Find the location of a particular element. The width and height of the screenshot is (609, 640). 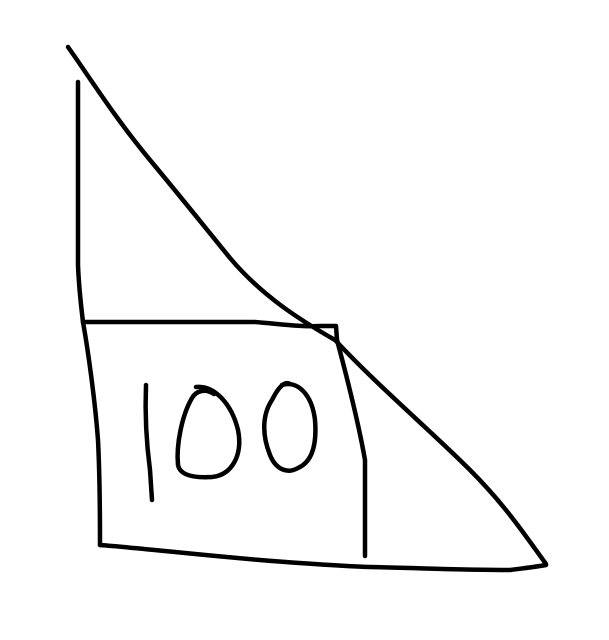

digit-one-stroke is located at coordinates (149, 442).